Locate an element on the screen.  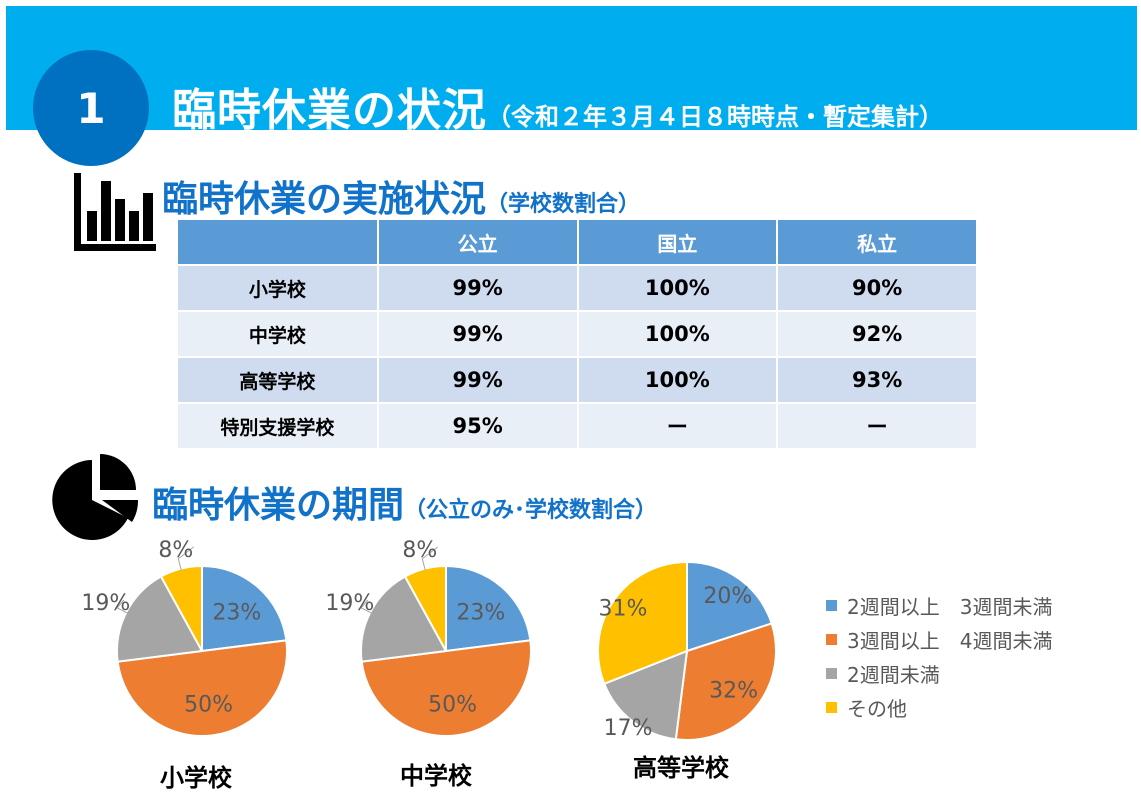
legend-item: 2週間未満 is located at coordinates (939, 673).